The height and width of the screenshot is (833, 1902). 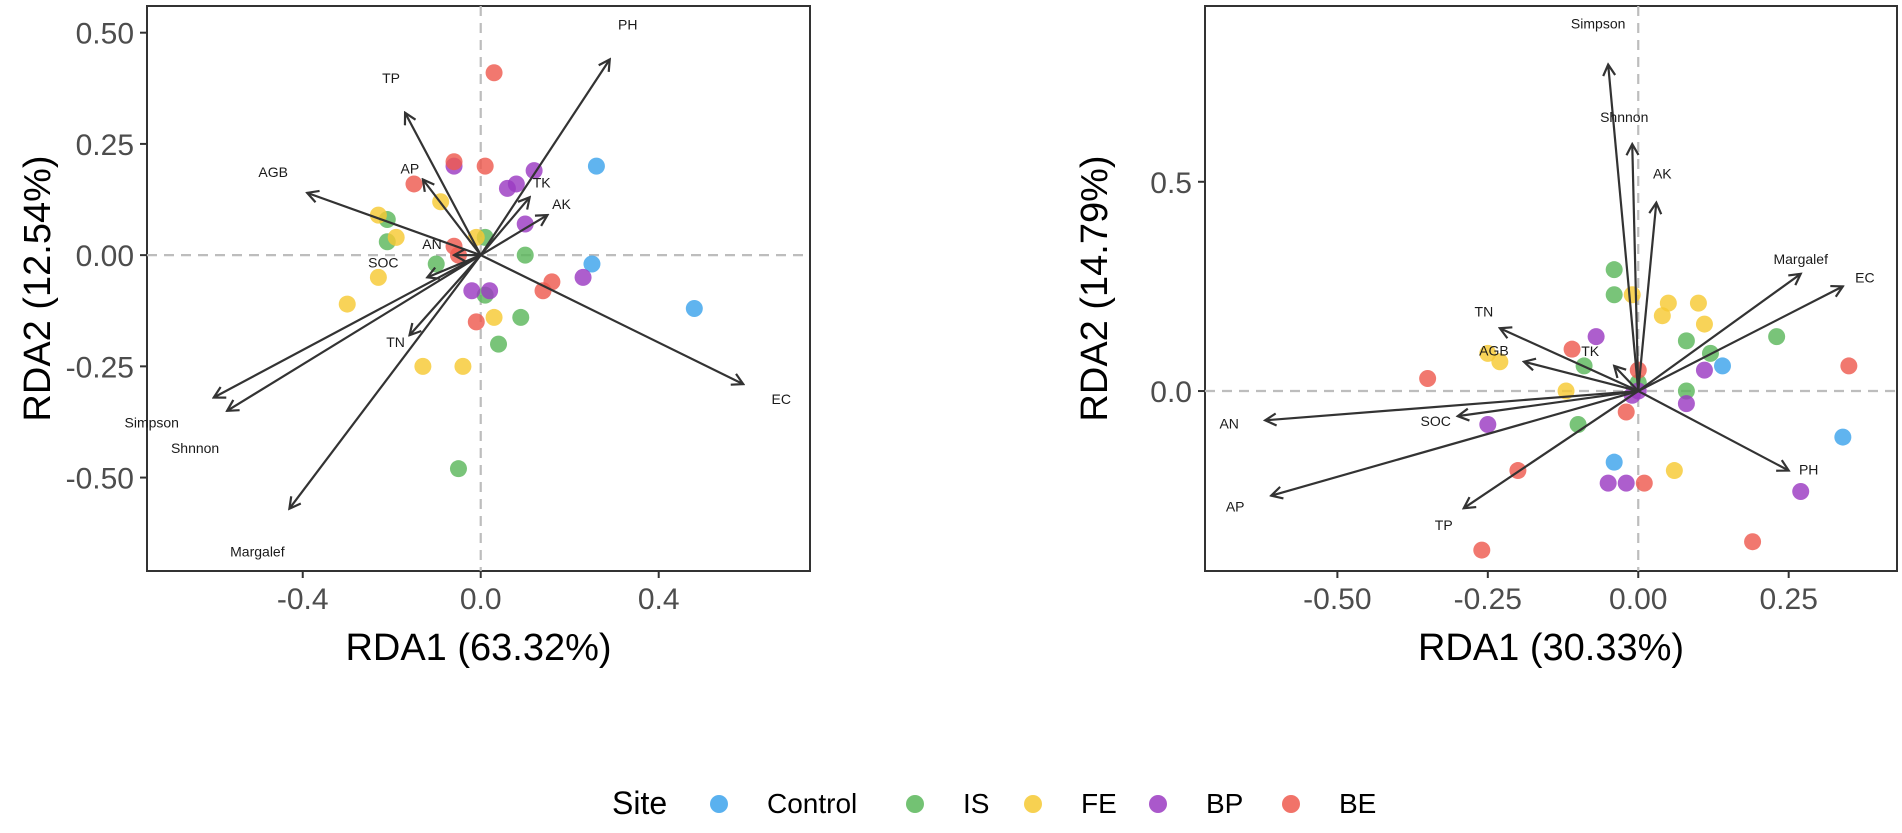 What do you see at coordinates (976, 803) in the screenshot?
I see `legend-label-is: IS` at bounding box center [976, 803].